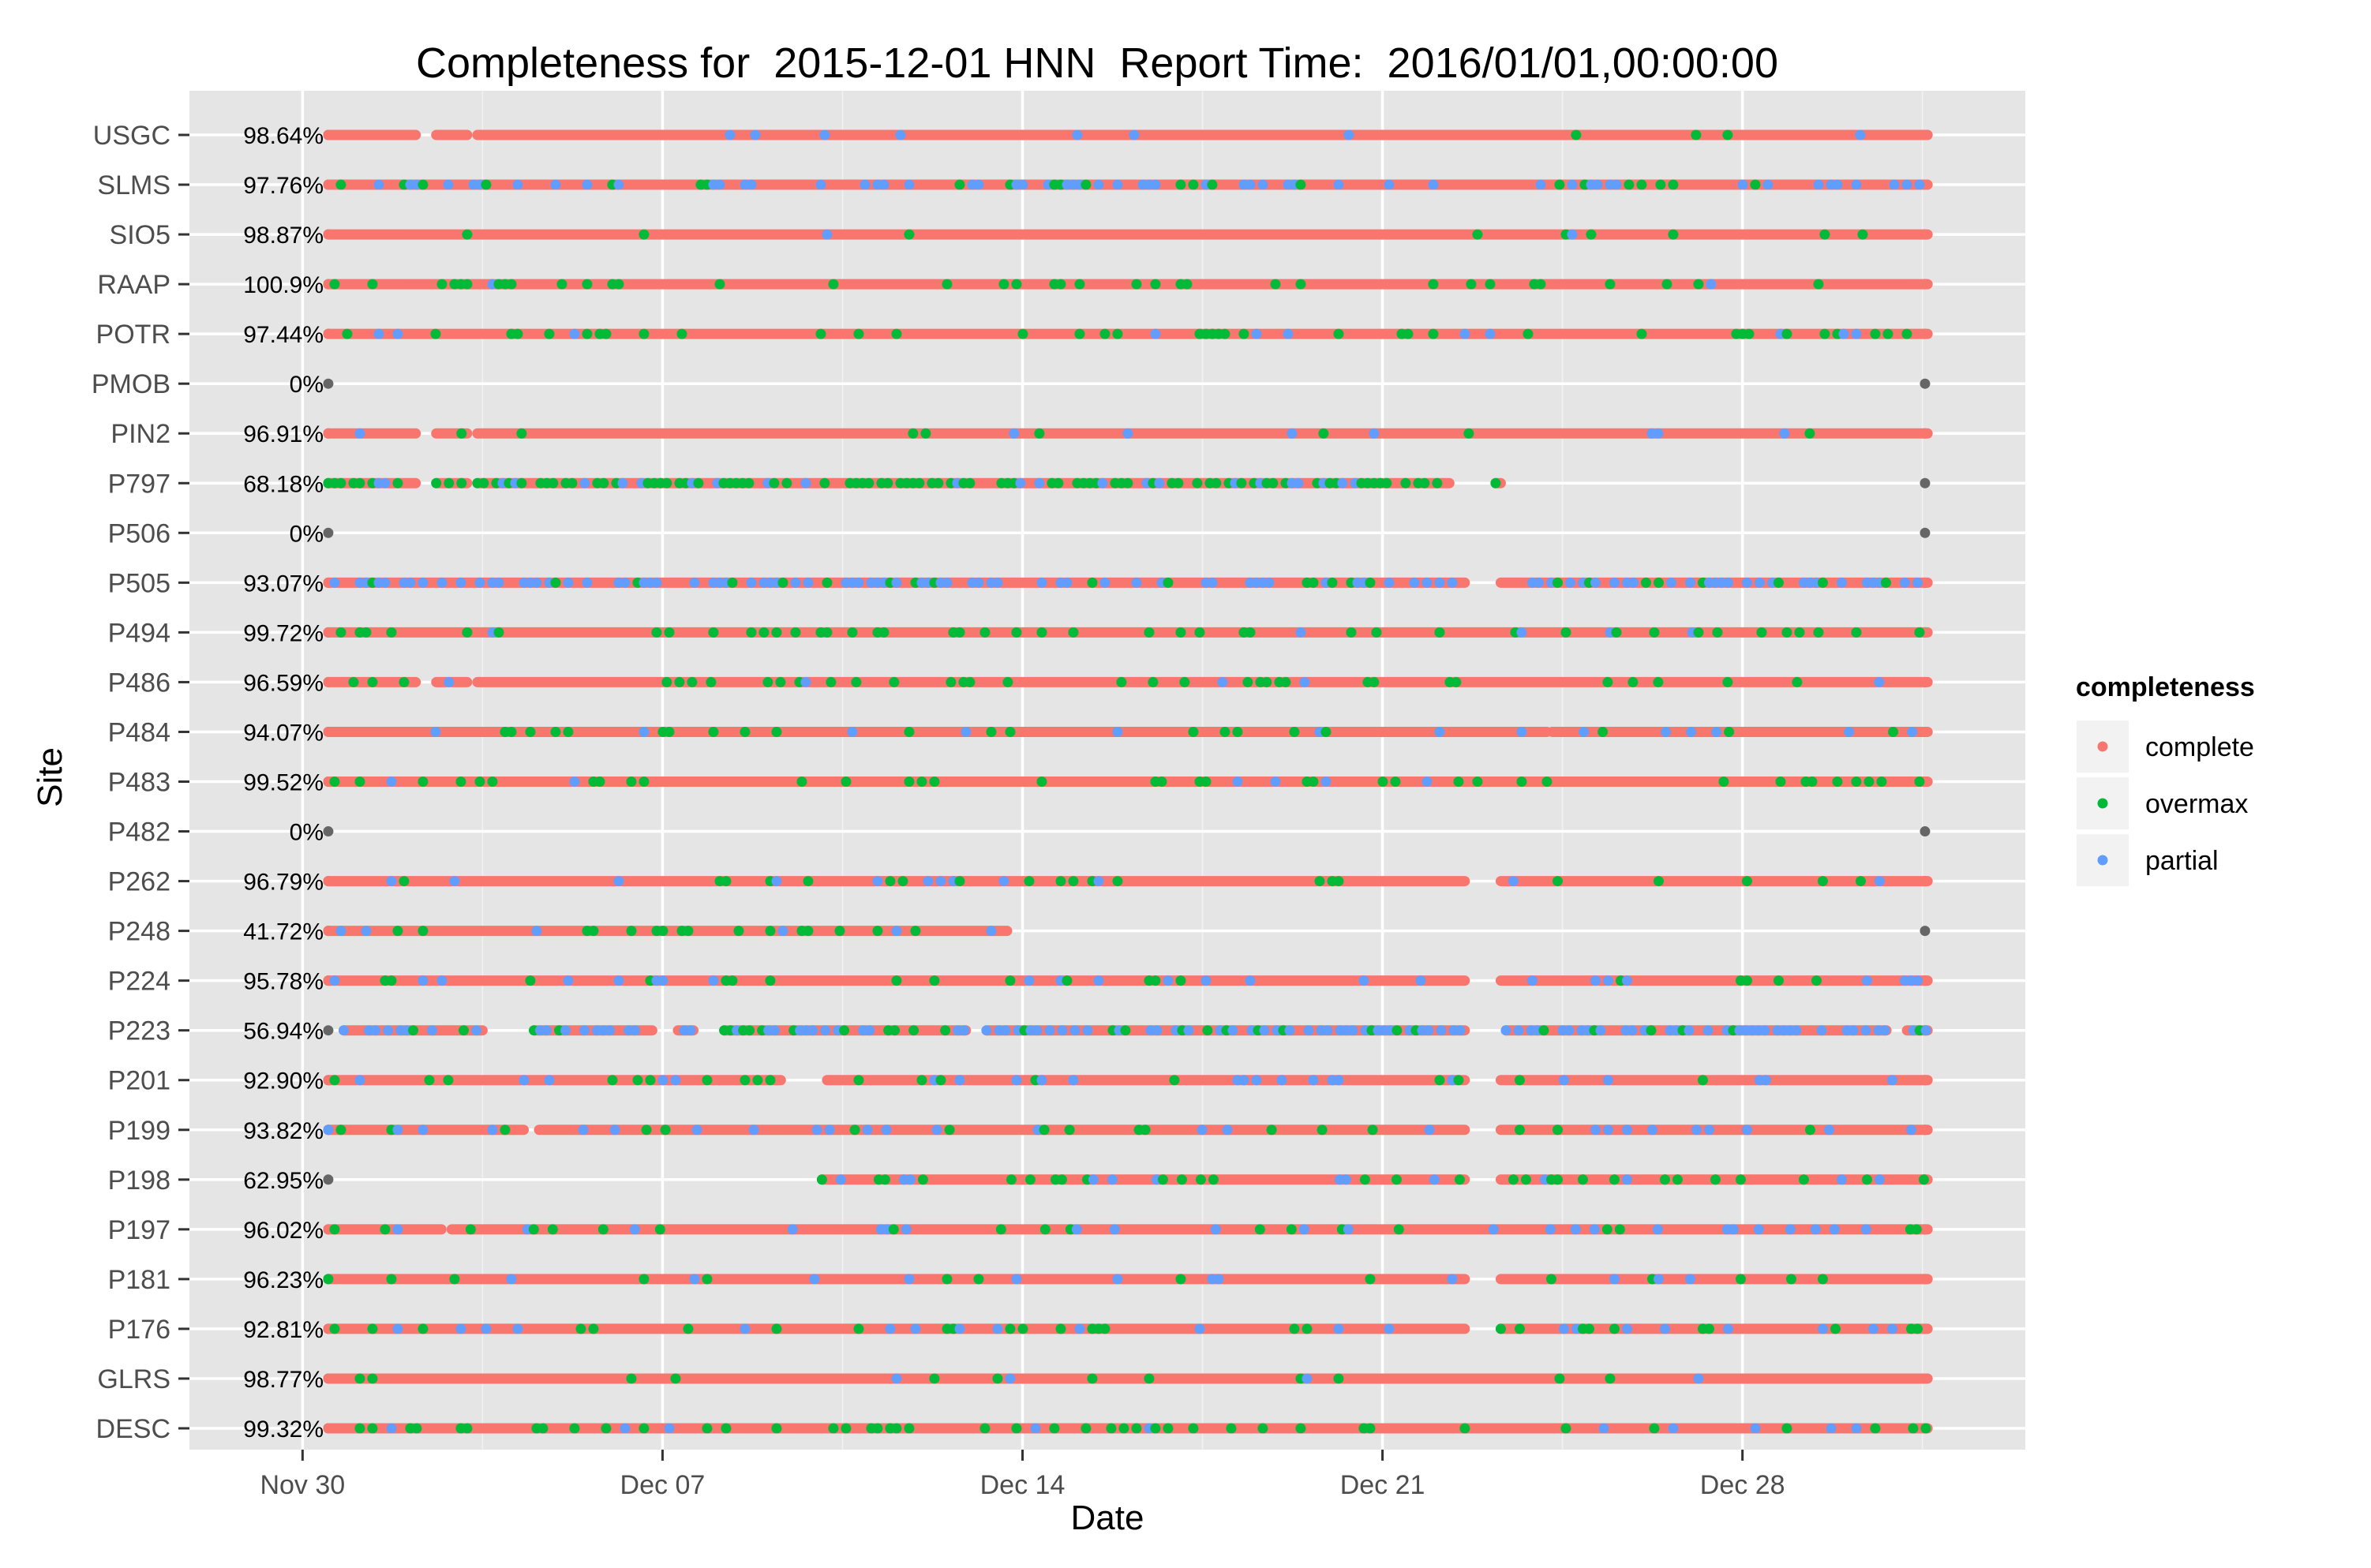 Image resolution: width=2371 pixels, height=1568 pixels. What do you see at coordinates (1128, 782) in the screenshot?
I see `site-row-p483` at bounding box center [1128, 782].